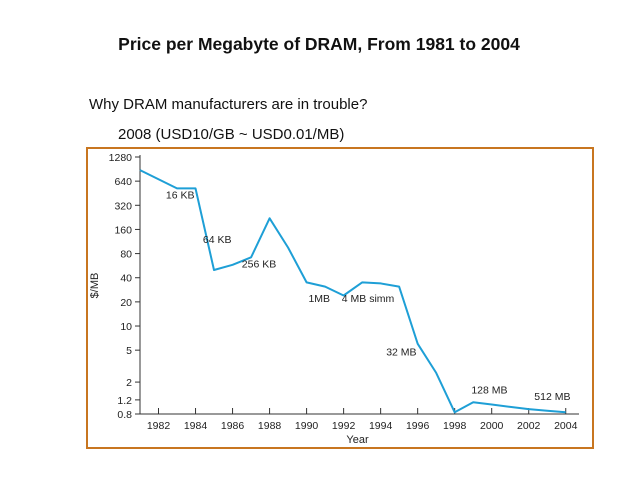 The image size is (638, 478). Describe the element at coordinates (126, 279) in the screenshot. I see `y-tick-label: 40` at that location.